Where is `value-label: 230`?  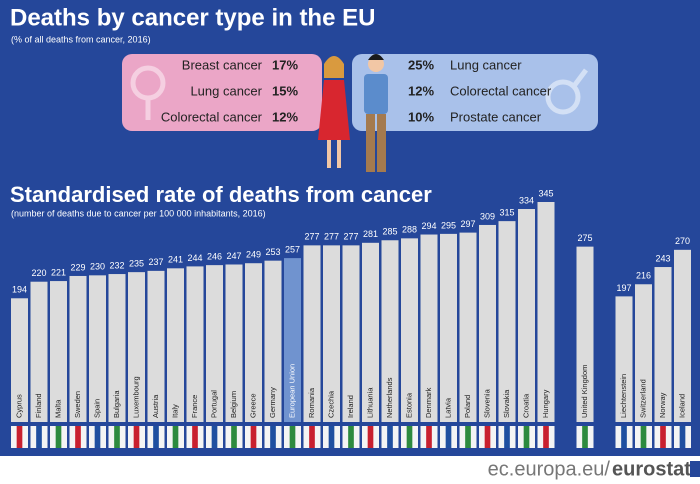 value-label: 230 is located at coordinates (97, 267).